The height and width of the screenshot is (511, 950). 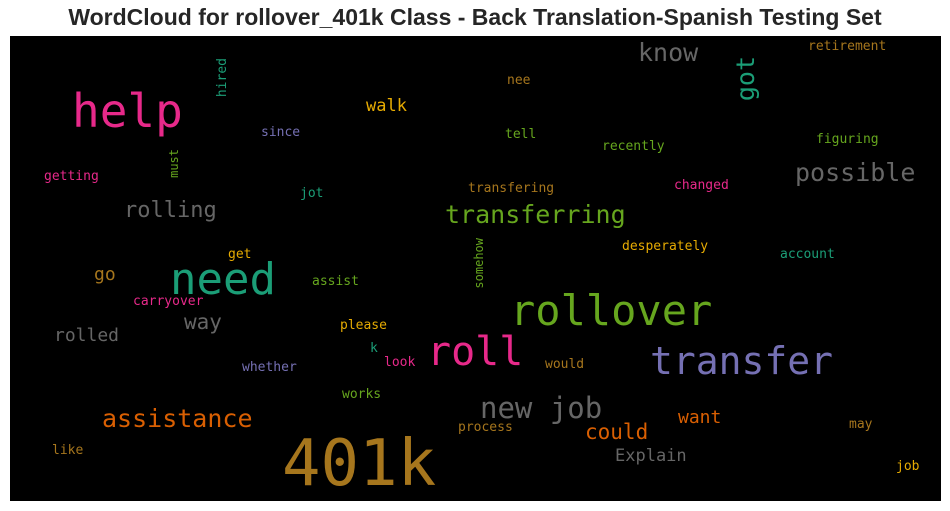 What do you see at coordinates (222, 78) in the screenshot?
I see `word-hired: hired` at bounding box center [222, 78].